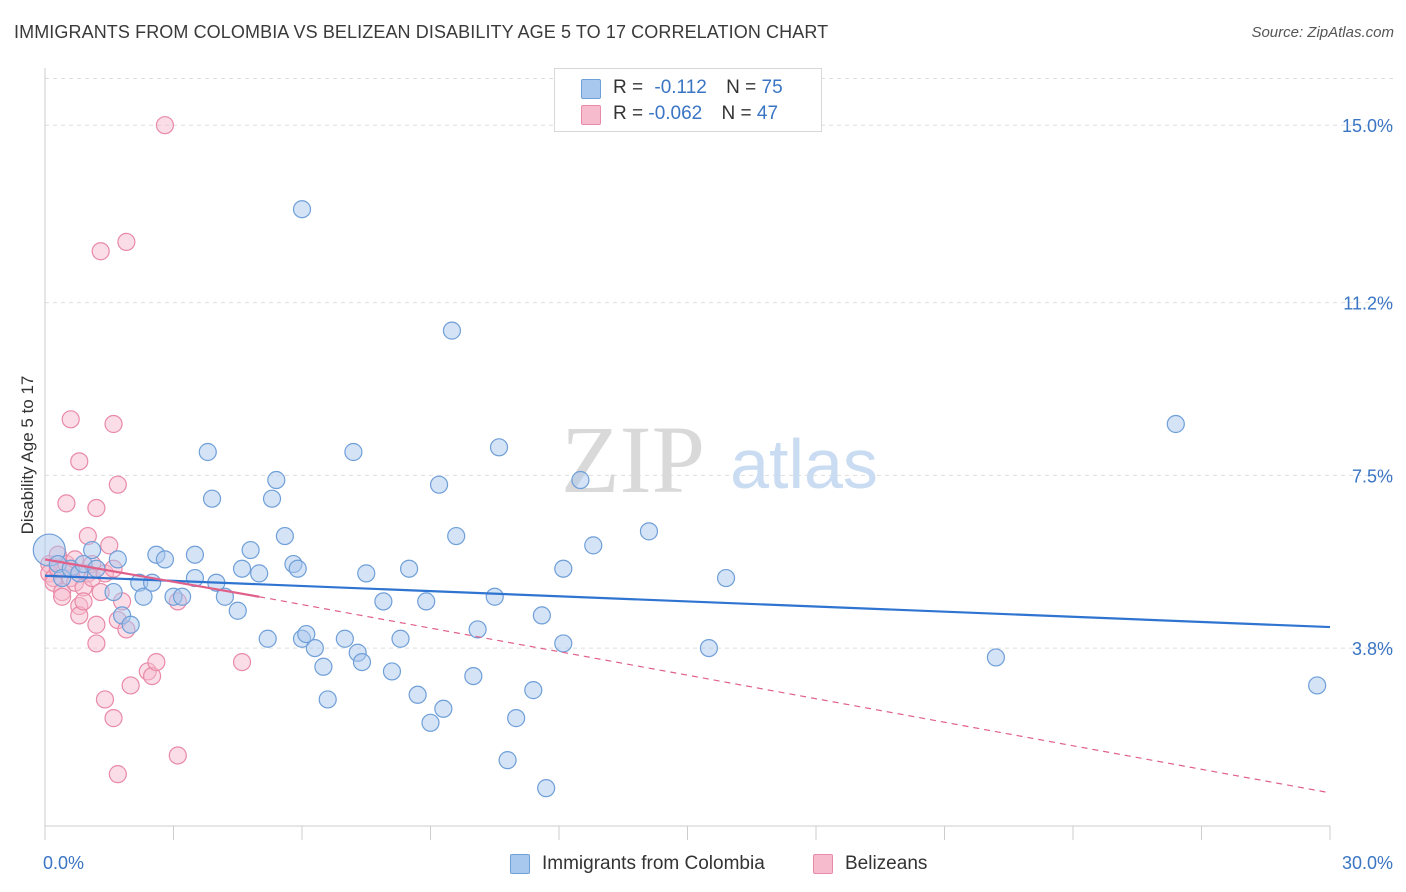 The height and width of the screenshot is (892, 1406). Describe the element at coordinates (631, 87) in the screenshot. I see `r-label: R =` at that location.